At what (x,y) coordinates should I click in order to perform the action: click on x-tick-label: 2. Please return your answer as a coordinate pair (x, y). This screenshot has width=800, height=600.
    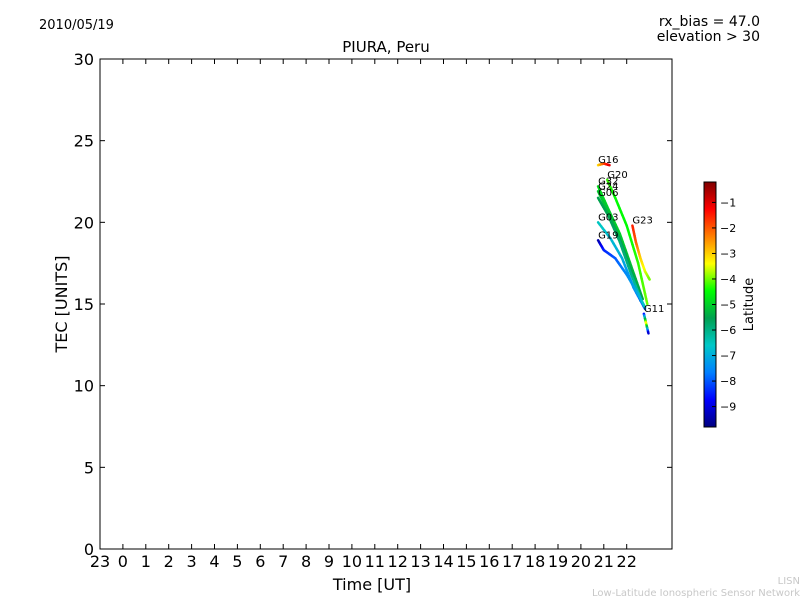
    Looking at the image, I should click on (169, 561).